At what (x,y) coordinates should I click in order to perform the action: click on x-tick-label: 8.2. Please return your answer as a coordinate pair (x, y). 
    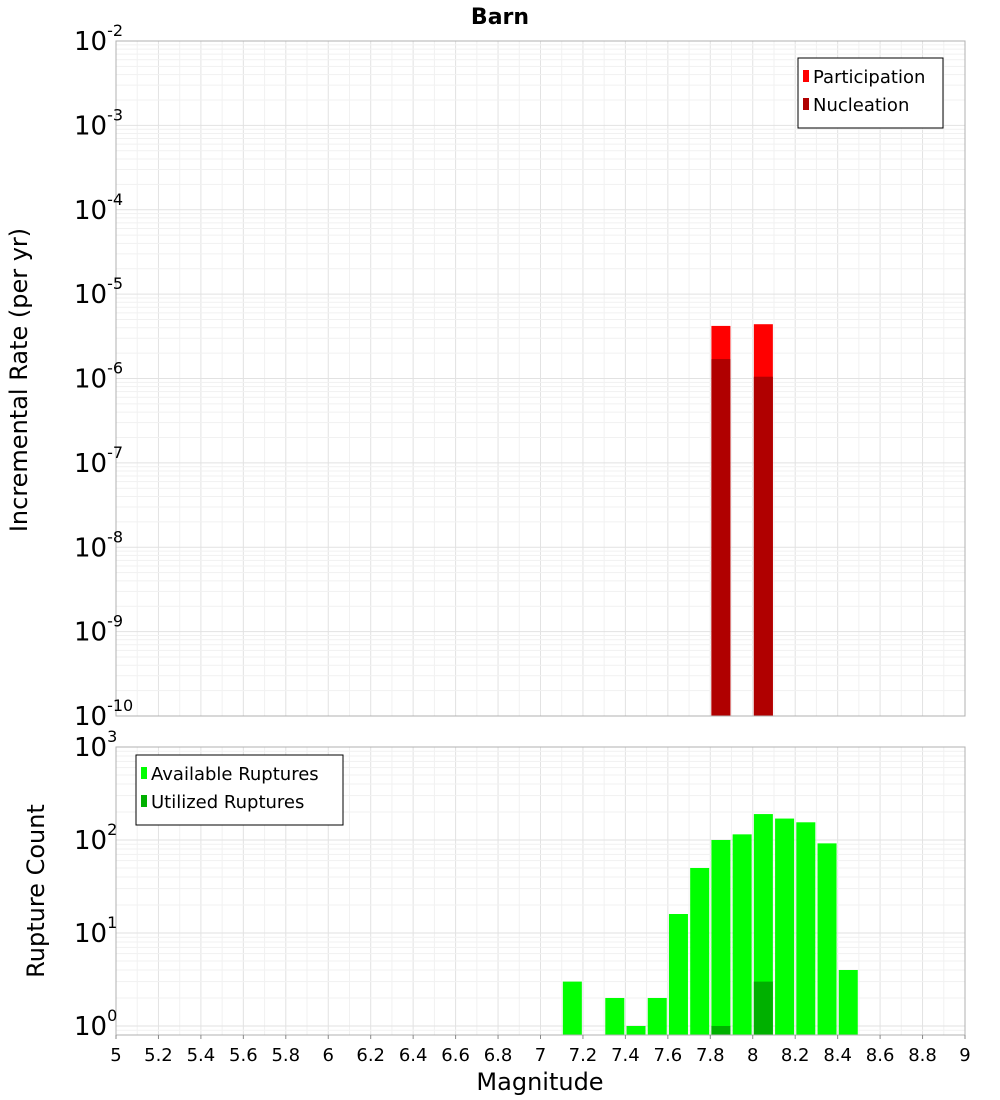
    Looking at the image, I should click on (795, 1055).